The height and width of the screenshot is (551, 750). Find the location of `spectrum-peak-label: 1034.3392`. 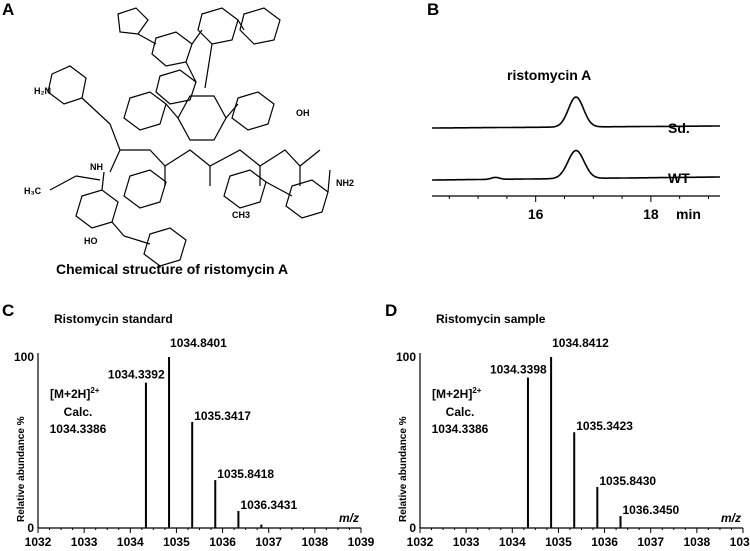

spectrum-peak-label: 1034.3392 is located at coordinates (136, 375).